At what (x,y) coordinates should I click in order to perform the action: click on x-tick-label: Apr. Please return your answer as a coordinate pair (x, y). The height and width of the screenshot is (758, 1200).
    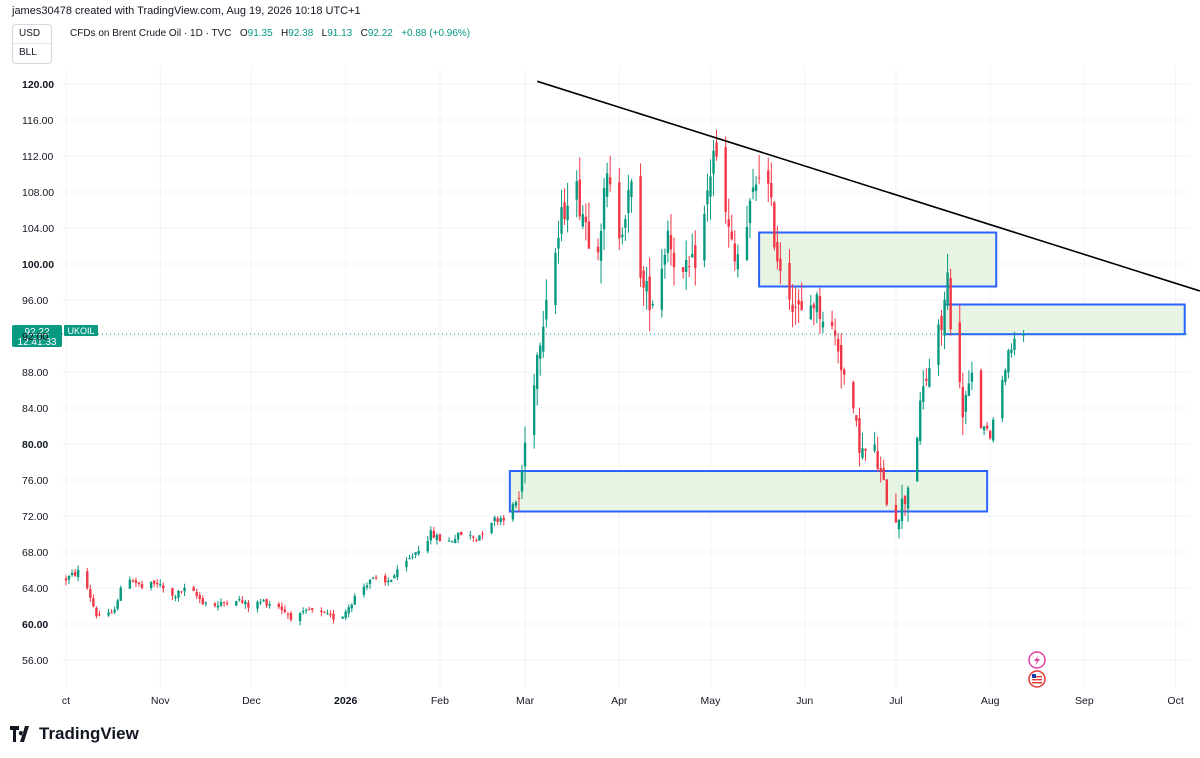
    Looking at the image, I should click on (619, 701).